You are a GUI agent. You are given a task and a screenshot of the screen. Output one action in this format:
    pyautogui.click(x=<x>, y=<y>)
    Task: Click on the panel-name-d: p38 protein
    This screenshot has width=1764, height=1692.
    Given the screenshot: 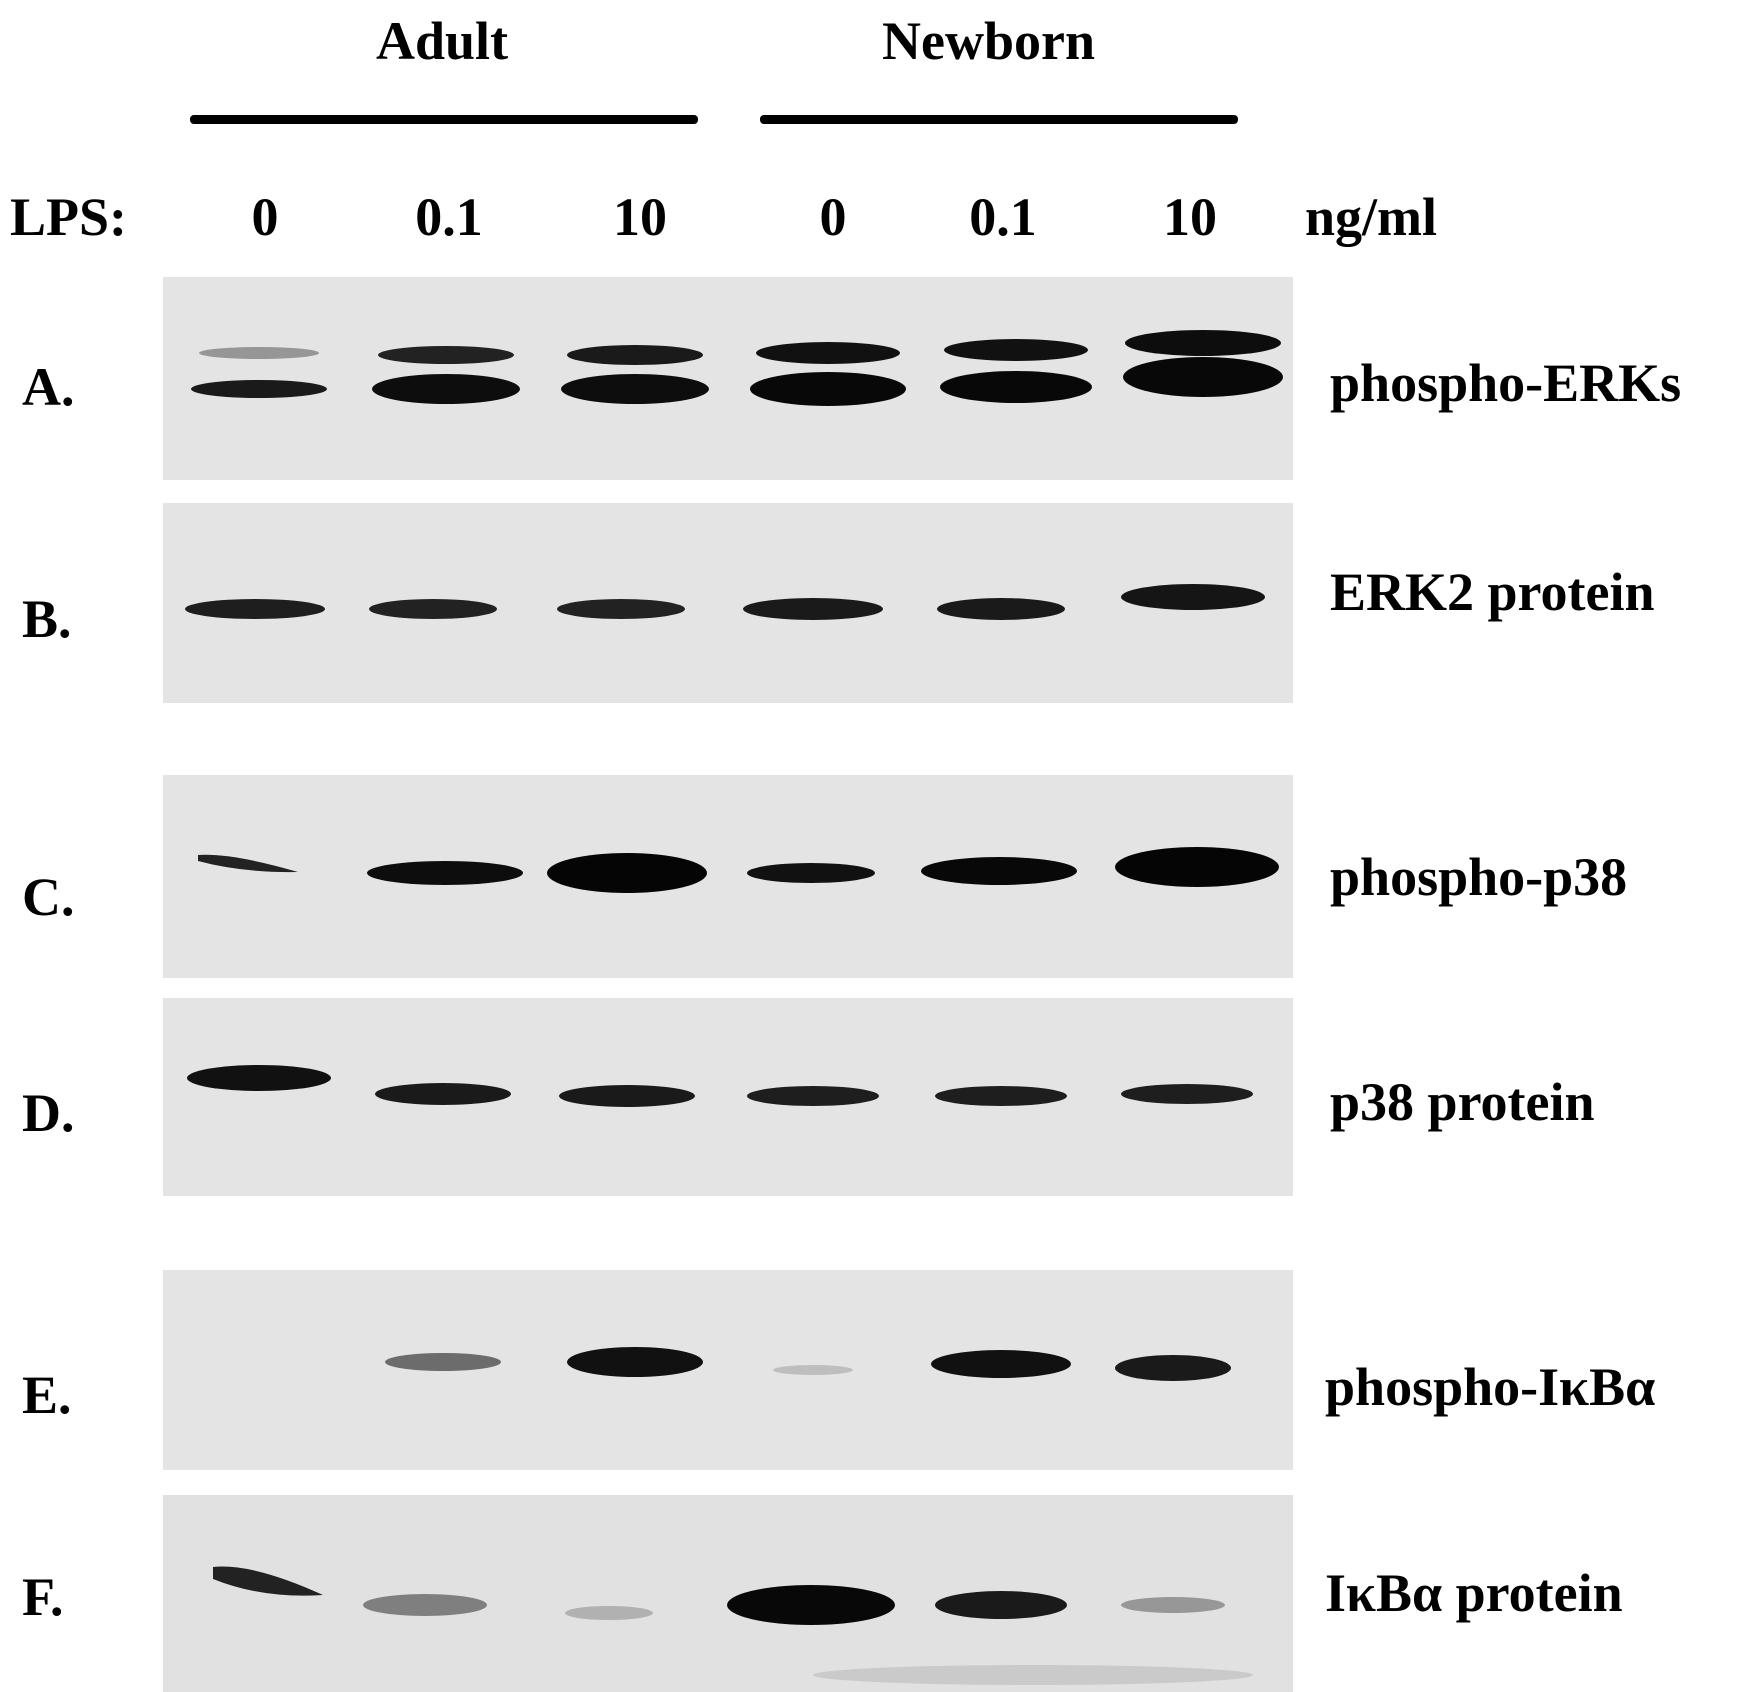 What is the action you would take?
    pyautogui.click(x=1462, y=1102)
    